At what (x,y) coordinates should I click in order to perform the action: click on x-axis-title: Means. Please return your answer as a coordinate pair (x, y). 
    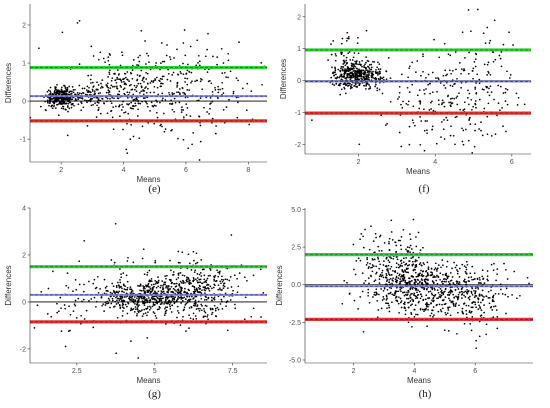
    Looking at the image, I should click on (148, 179).